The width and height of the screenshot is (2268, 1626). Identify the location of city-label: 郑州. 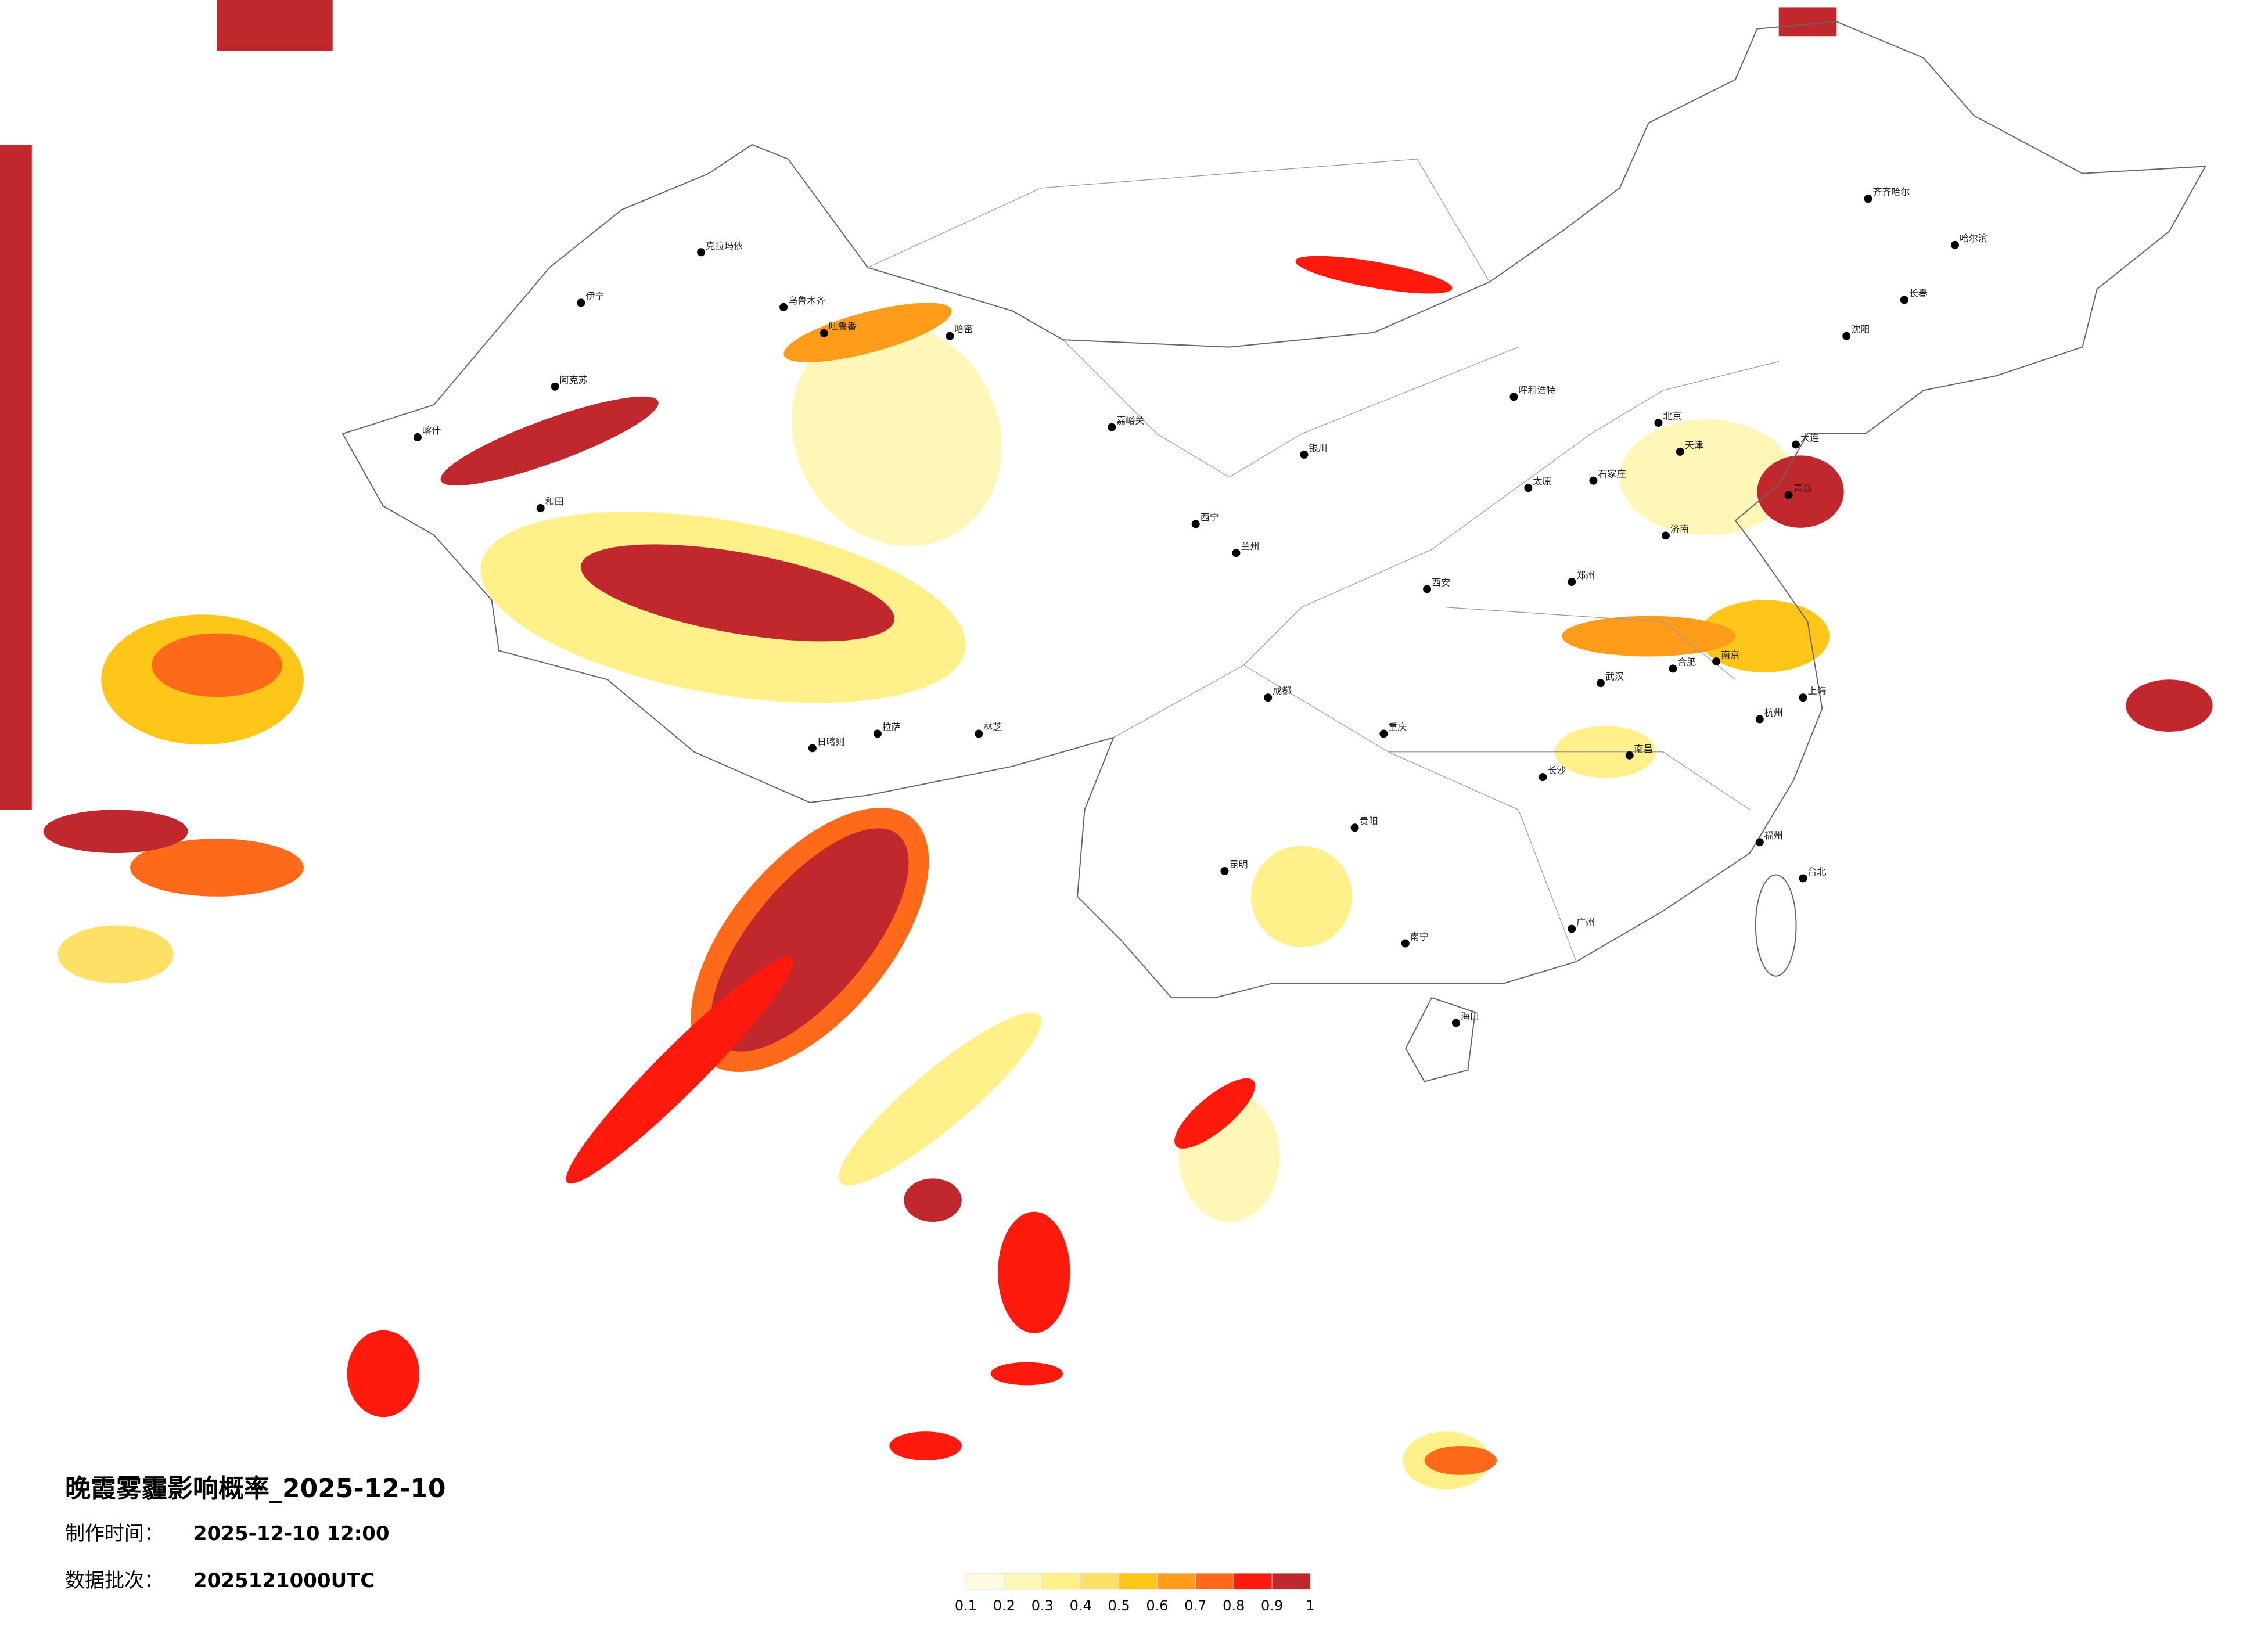
(1585, 575).